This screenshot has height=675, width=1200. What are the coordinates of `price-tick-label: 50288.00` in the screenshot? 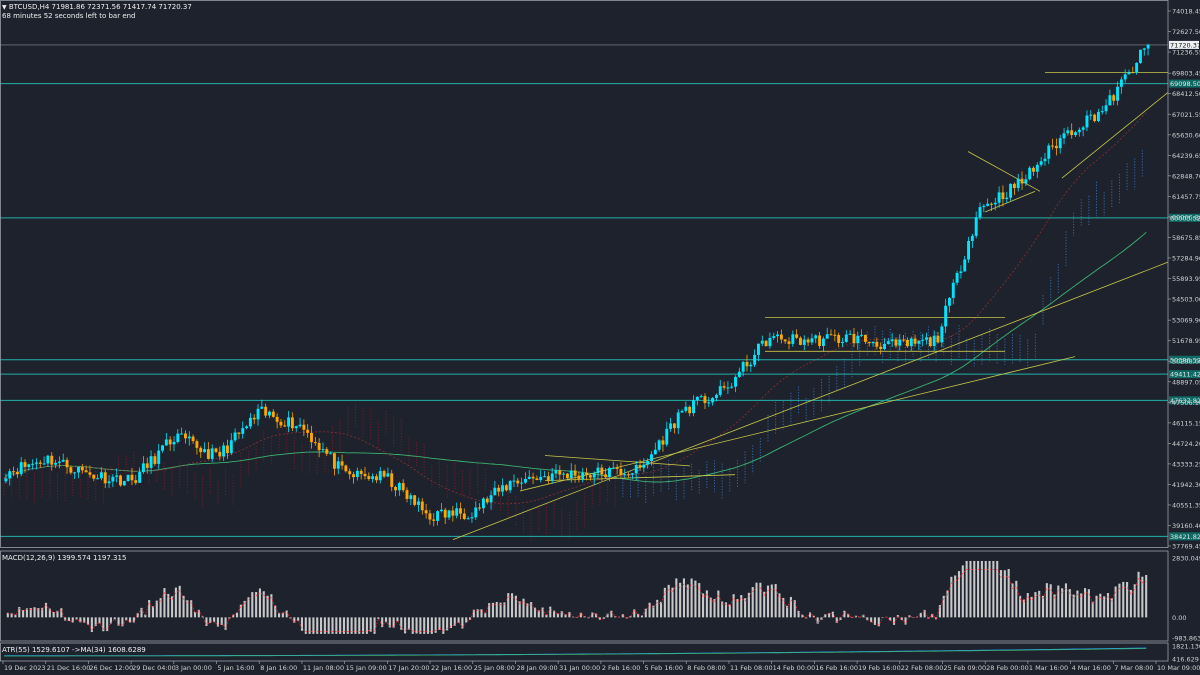 It's located at (1186, 362).